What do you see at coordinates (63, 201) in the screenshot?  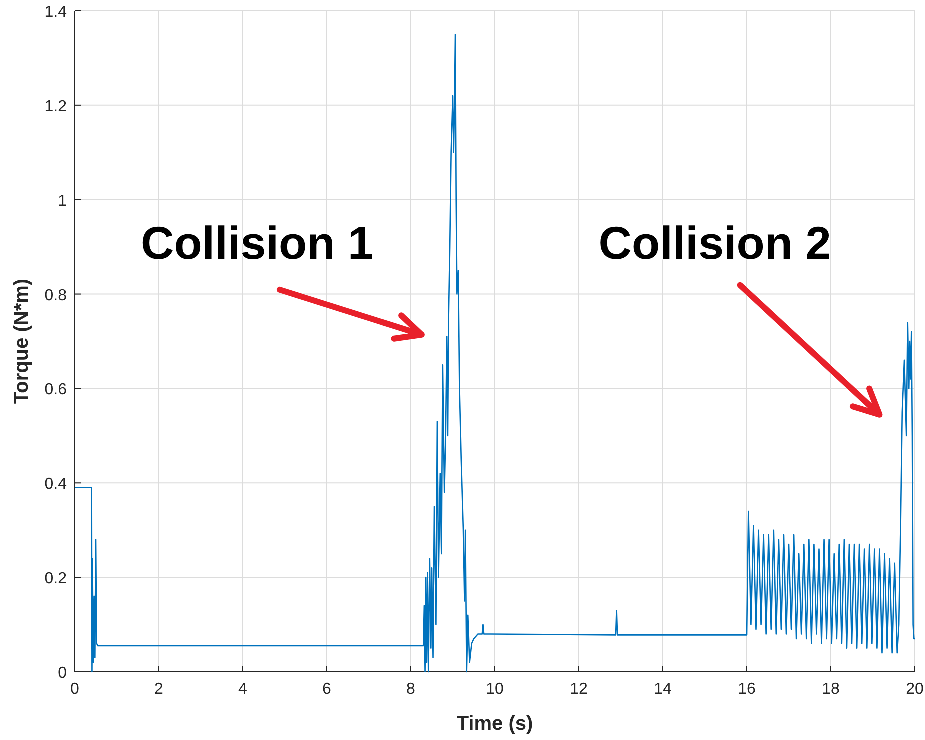 I see `y-tick-label: 1` at bounding box center [63, 201].